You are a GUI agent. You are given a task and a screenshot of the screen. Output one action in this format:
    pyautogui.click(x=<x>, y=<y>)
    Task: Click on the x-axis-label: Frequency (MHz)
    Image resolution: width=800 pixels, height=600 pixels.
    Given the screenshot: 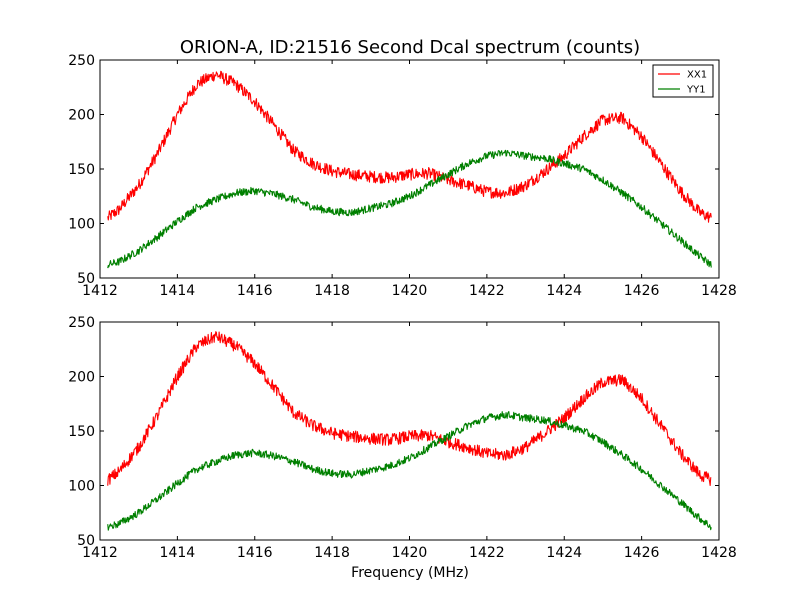 What is the action you would take?
    pyautogui.click(x=410, y=573)
    